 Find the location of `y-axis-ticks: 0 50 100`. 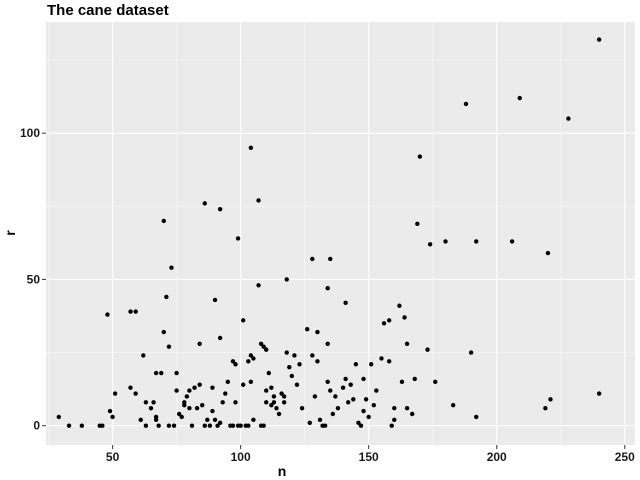

y-axis-ticks: 0 50 100 is located at coordinates (33, 279).